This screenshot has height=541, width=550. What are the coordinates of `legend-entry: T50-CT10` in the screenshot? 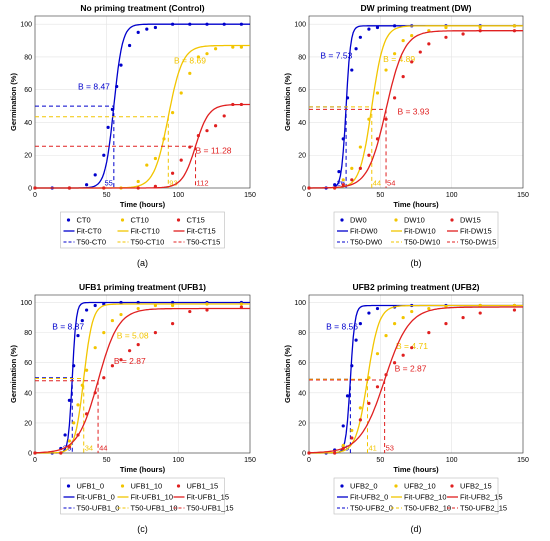 It's located at (148, 242).